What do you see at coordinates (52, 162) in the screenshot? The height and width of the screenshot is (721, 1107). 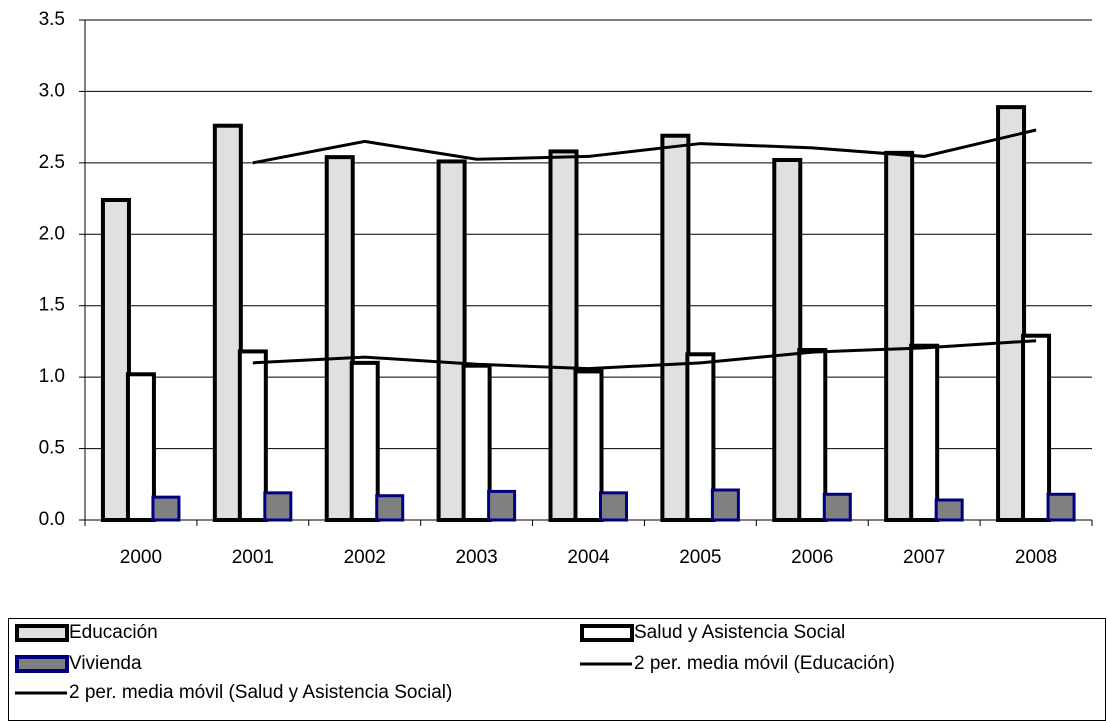 I see `y-tick-label: 2.5` at bounding box center [52, 162].